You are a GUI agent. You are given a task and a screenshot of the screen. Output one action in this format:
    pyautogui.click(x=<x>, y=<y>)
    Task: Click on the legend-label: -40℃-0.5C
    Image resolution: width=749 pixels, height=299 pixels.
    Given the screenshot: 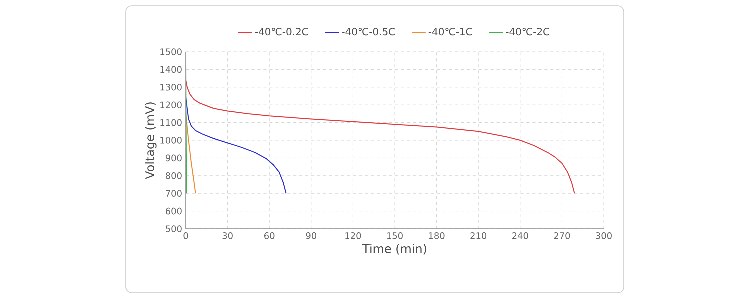 What is the action you would take?
    pyautogui.click(x=368, y=32)
    